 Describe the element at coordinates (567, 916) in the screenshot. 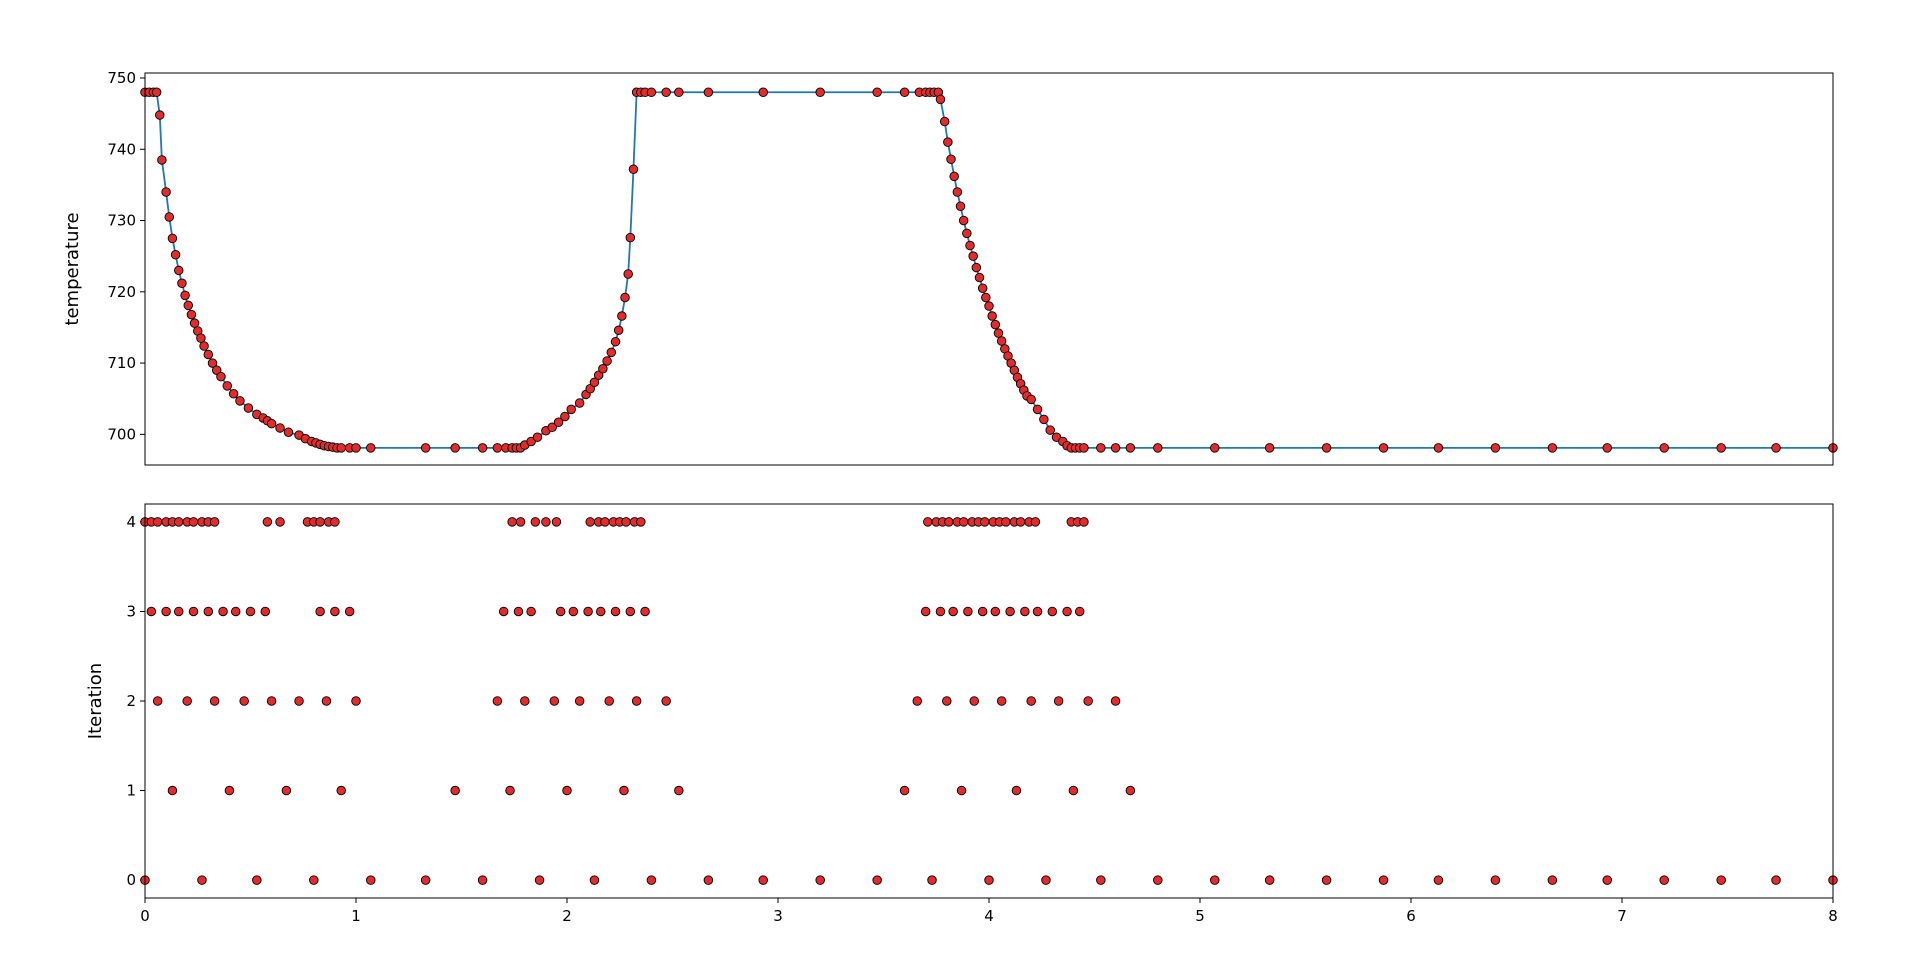

I see `x-tick-label: 2` at that location.